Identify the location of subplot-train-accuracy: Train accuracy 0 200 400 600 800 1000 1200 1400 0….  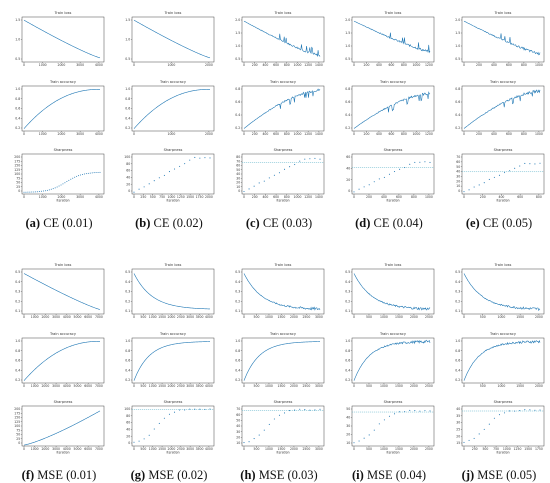
(280, 108).